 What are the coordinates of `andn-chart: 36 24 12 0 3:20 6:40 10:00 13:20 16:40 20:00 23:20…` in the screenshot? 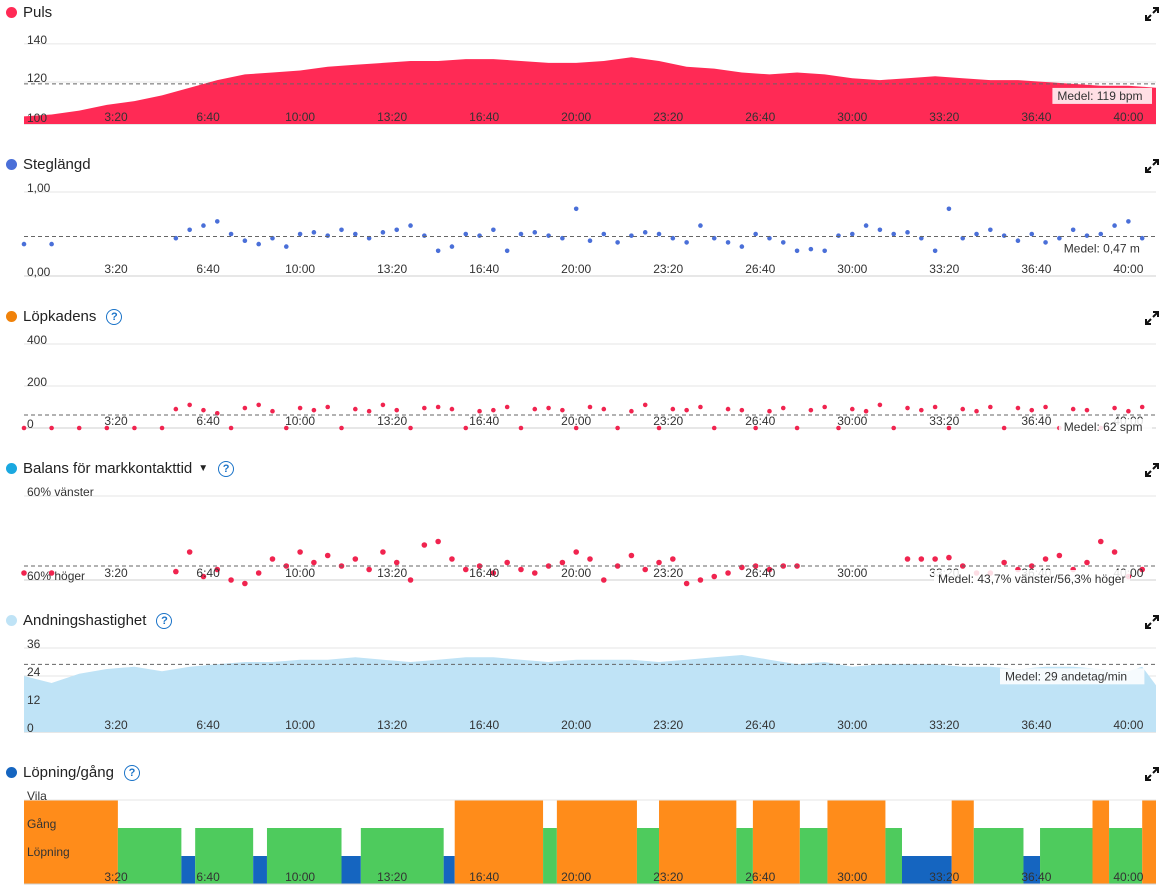 It's located at (590, 686).